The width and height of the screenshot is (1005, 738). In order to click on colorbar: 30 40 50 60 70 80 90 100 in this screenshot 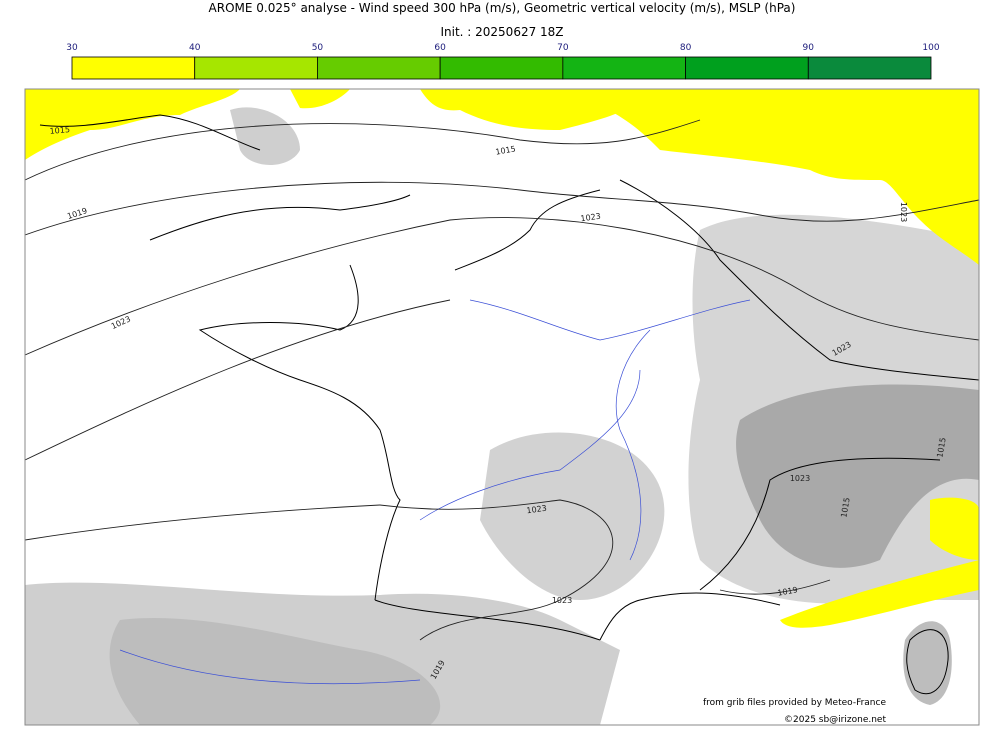, I will do `click(503, 61)`.